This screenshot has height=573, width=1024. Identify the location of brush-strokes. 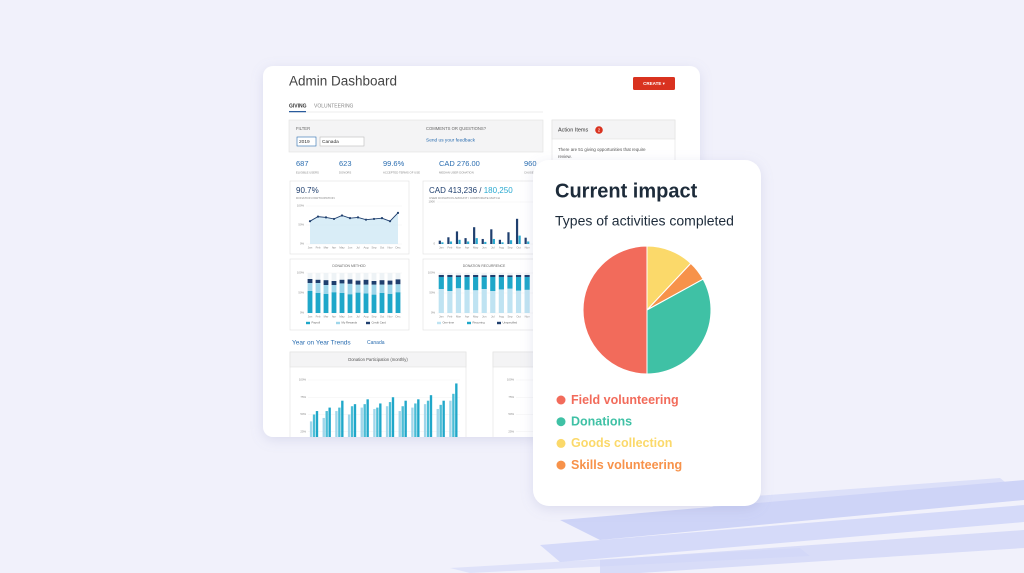
(737, 525).